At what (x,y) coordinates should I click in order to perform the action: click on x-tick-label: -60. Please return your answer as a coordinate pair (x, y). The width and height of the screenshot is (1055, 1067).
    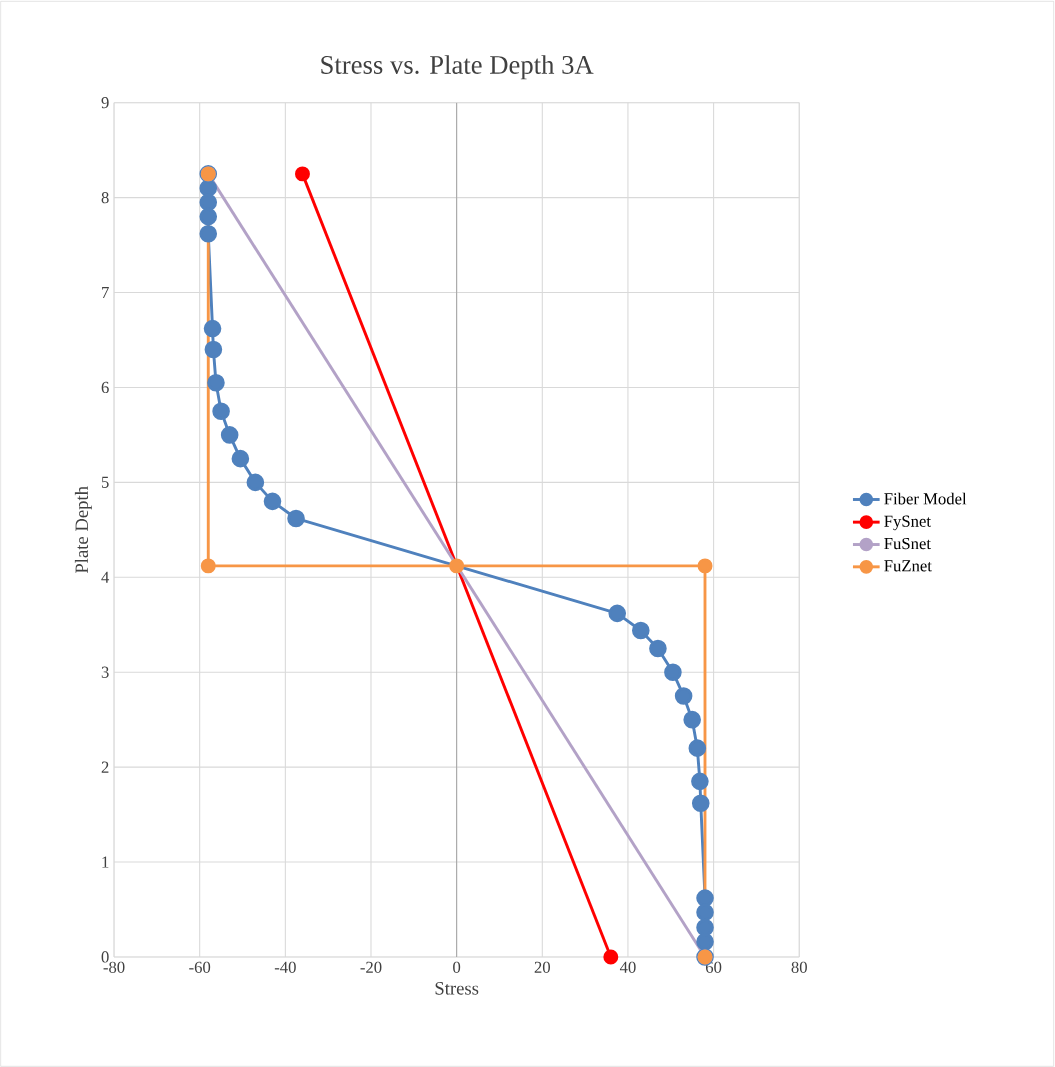
    Looking at the image, I should click on (200, 967).